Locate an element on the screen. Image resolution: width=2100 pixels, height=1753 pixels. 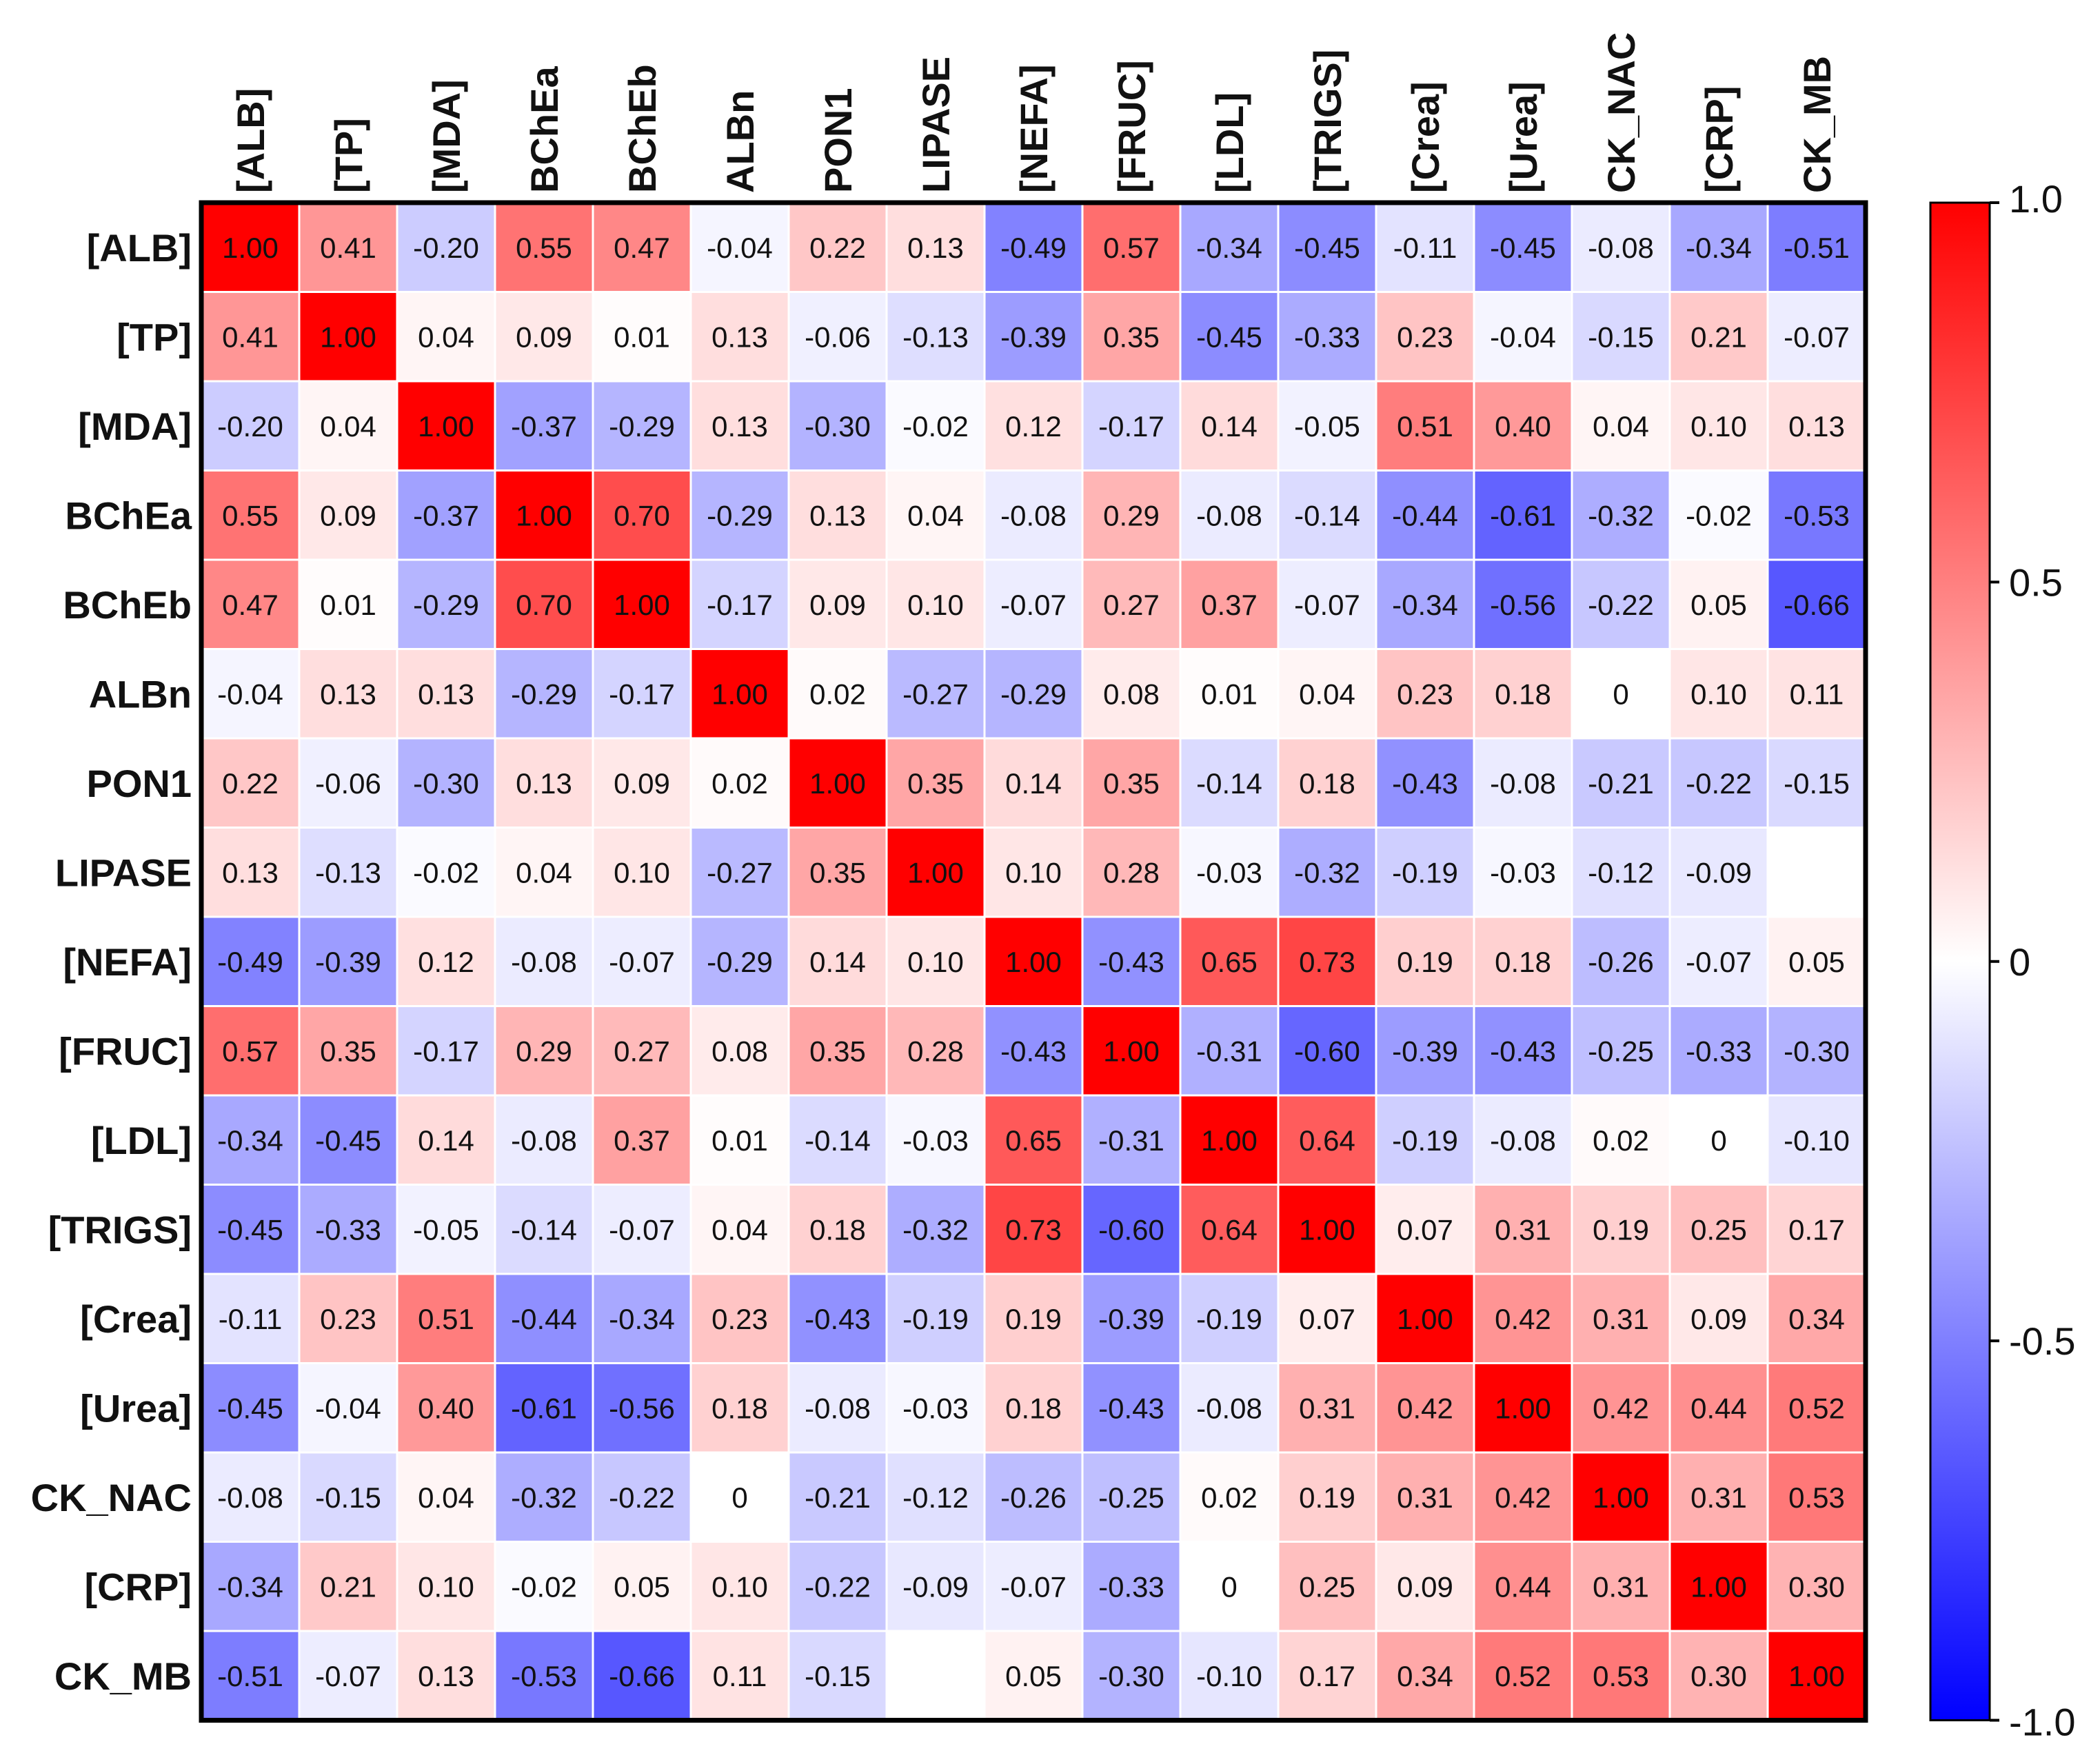
cell-value-label: -0.37 is located at coordinates (446, 515).